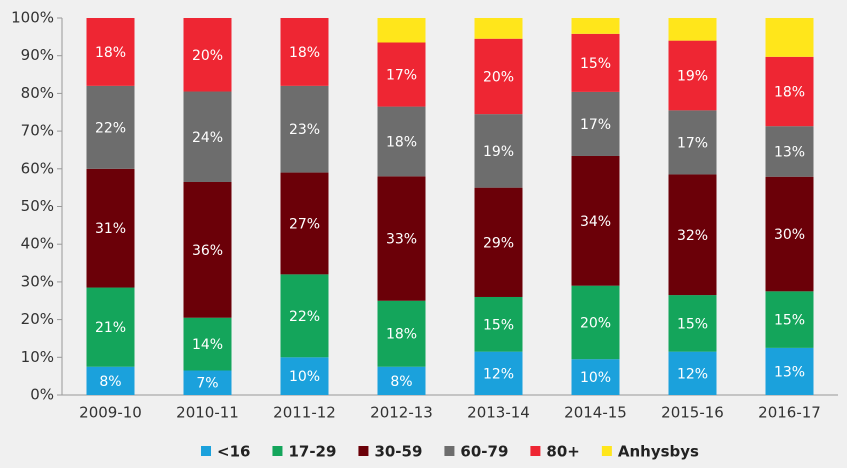  I want to click on y-tick-label: 0%, so click(42, 395).